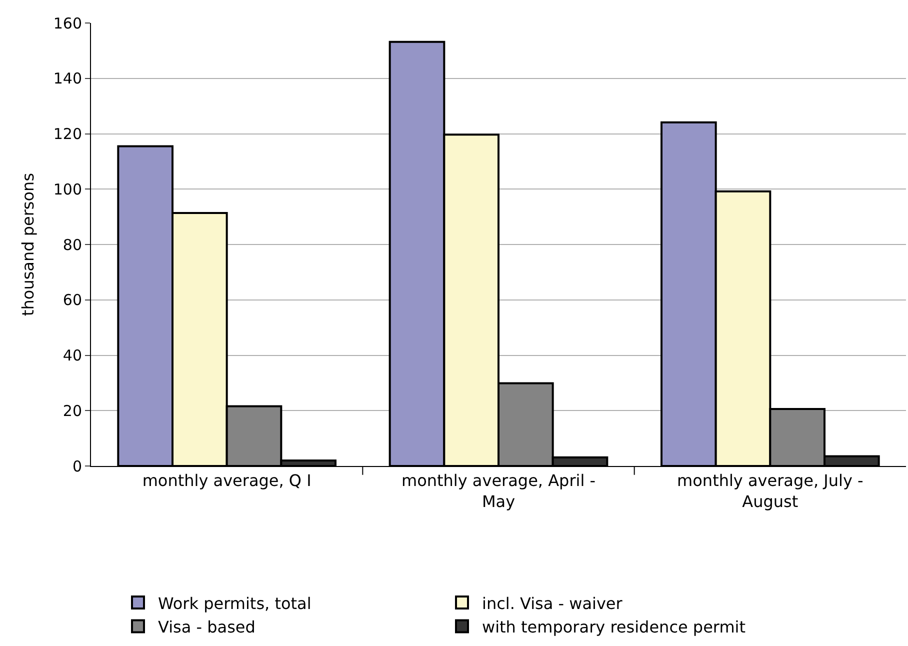  I want to click on y-tick-label: 80, so click(72, 245).